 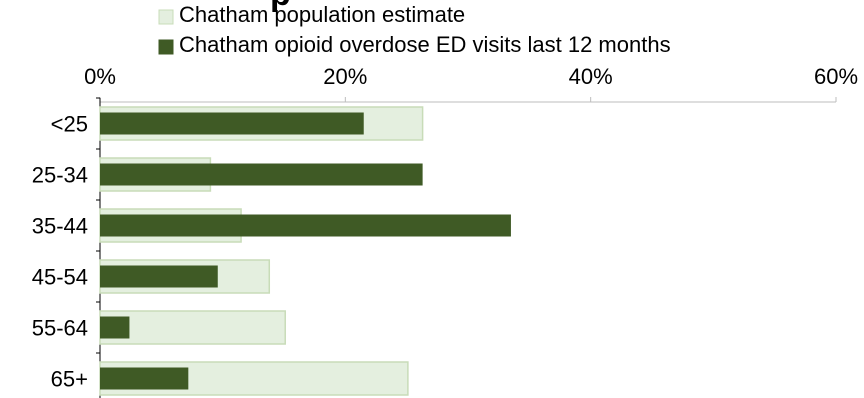 I want to click on y-tick-label-5: 65+, so click(x=69, y=379).